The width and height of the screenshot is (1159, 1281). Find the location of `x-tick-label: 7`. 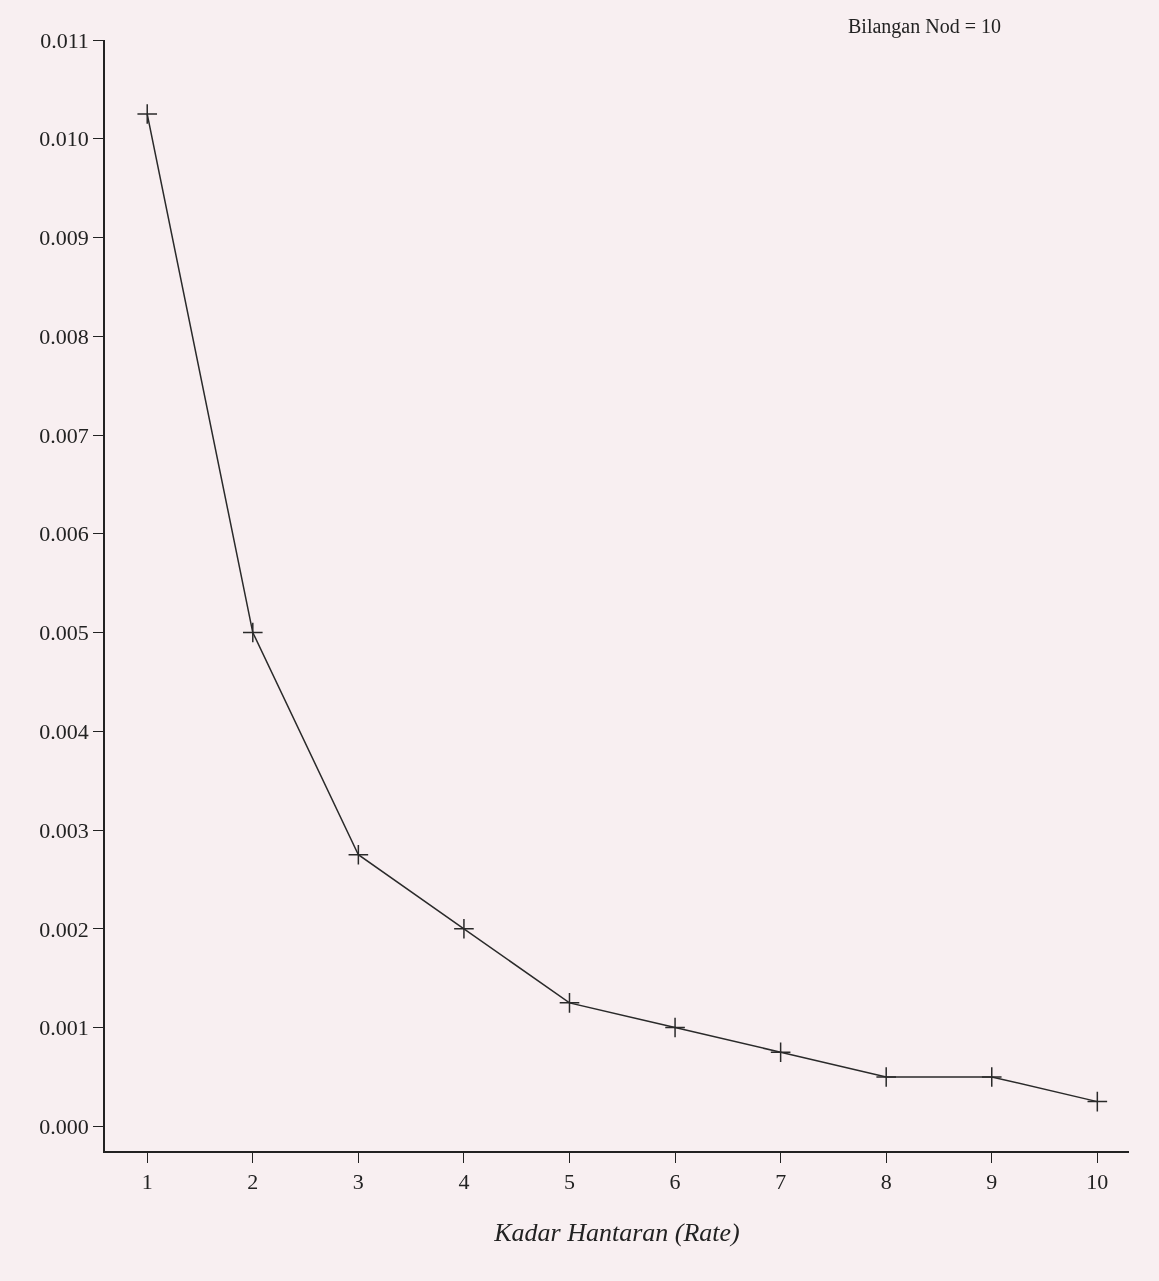

x-tick-label: 7 is located at coordinates (781, 1182).